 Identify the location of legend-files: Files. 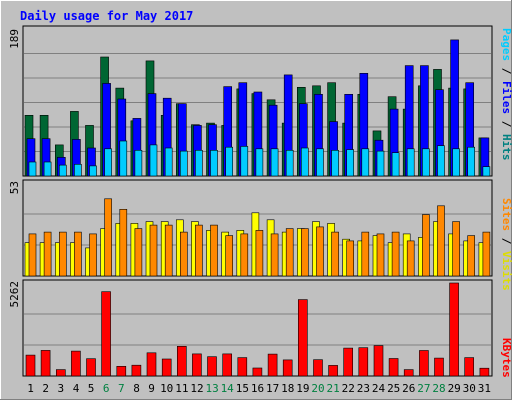
(506, 97).